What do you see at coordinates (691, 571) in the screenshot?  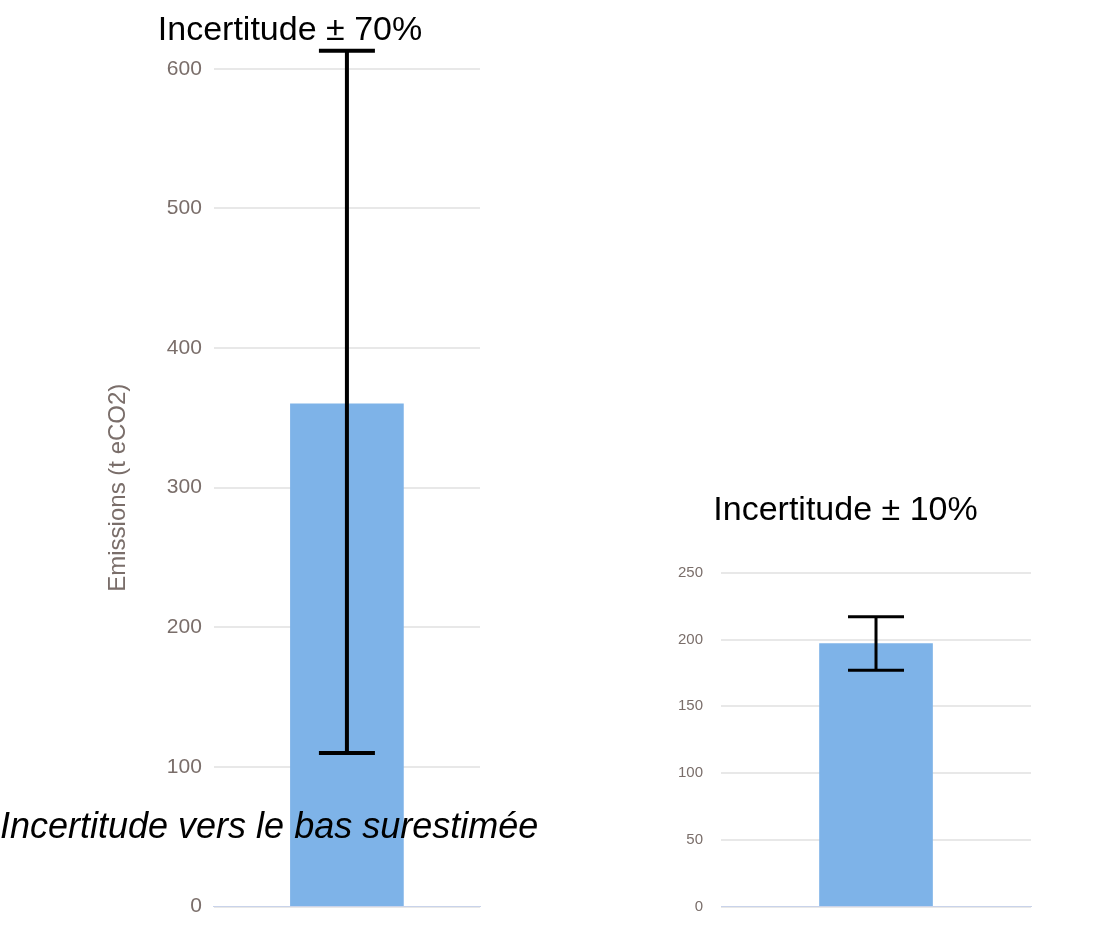 I see `y-tick-label: 250` at bounding box center [691, 571].